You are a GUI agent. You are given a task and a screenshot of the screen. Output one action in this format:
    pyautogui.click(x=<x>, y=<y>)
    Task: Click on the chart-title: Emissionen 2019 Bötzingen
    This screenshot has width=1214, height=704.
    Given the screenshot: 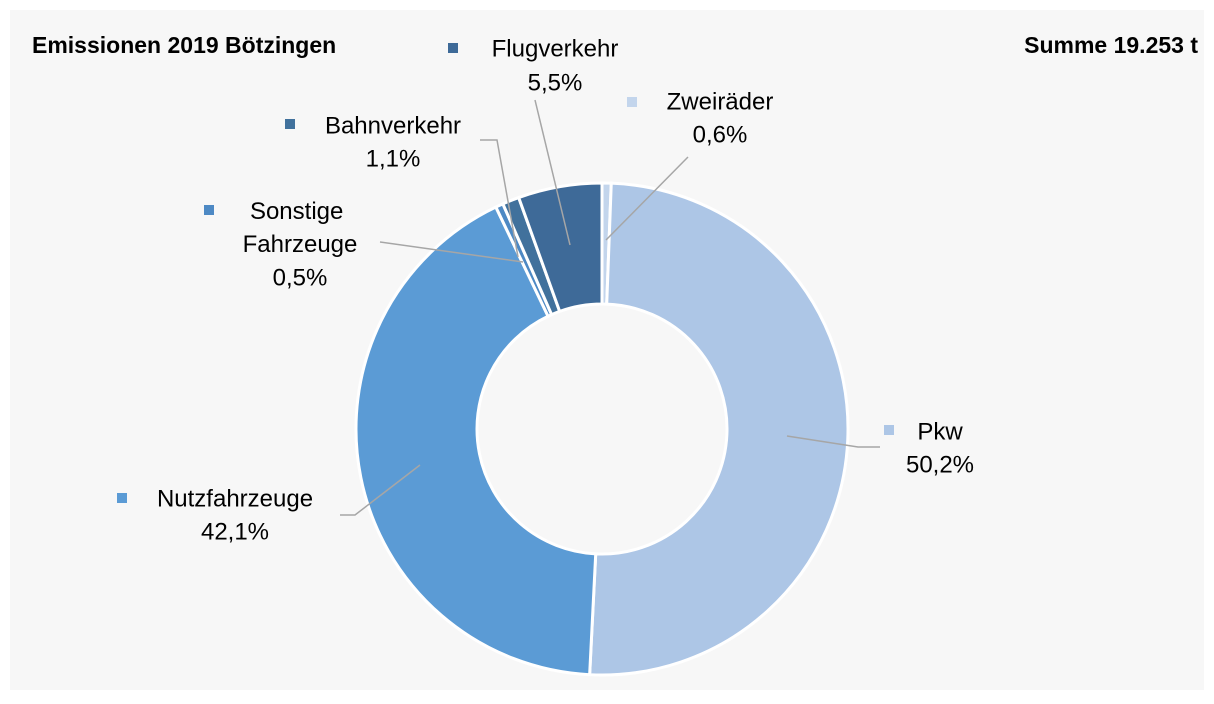 What is the action you would take?
    pyautogui.click(x=184, y=45)
    